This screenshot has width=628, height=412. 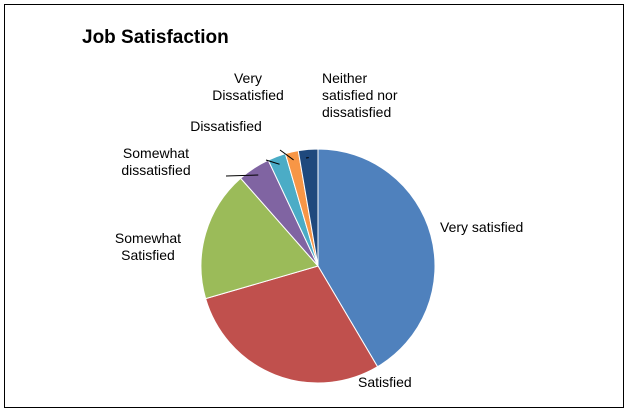 I want to click on pie-slice-neither-satisfied-nor-dissatisfied, so click(x=308, y=207).